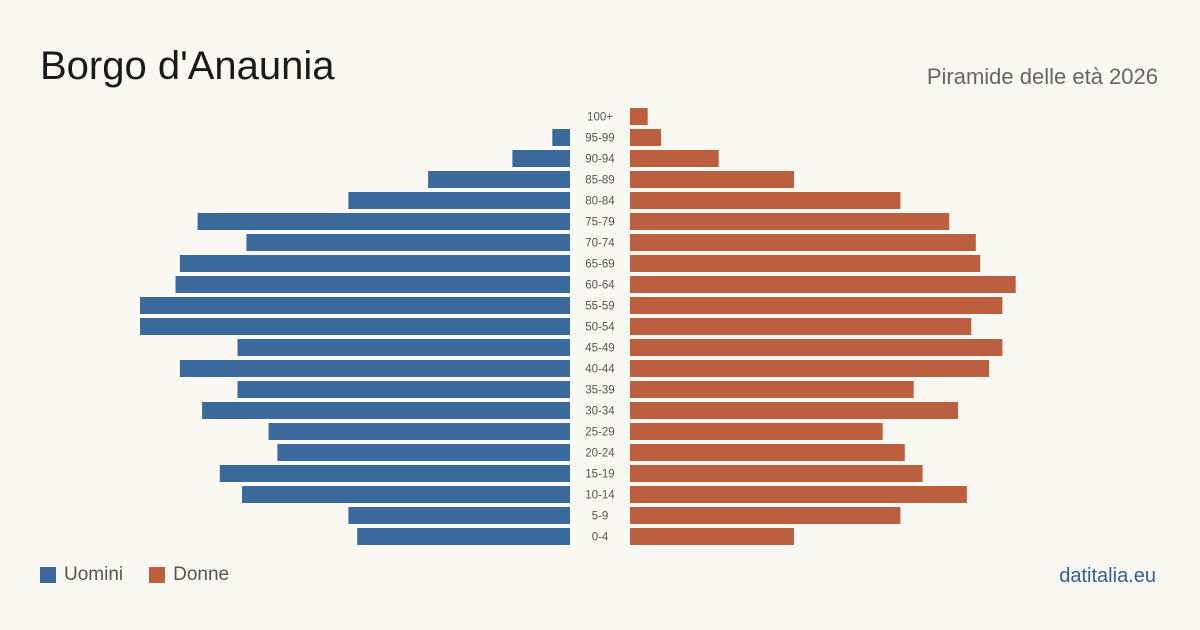 This screenshot has width=1200, height=630. What do you see at coordinates (201, 574) in the screenshot?
I see `legend-label-female: Donne` at bounding box center [201, 574].